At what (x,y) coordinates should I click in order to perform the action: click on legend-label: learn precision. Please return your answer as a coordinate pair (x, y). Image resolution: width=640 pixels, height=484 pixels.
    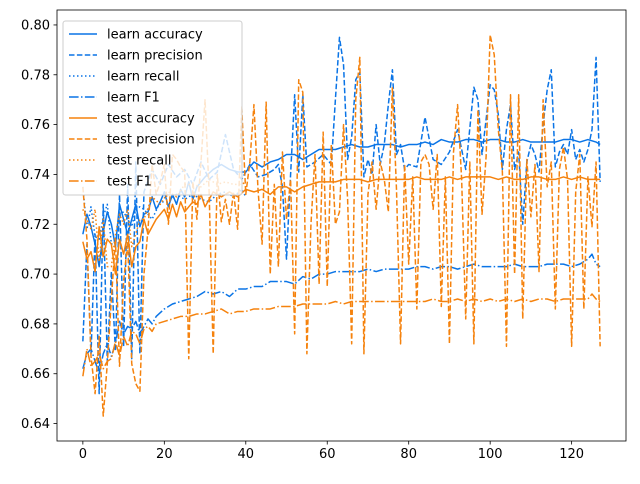
    Looking at the image, I should click on (155, 56).